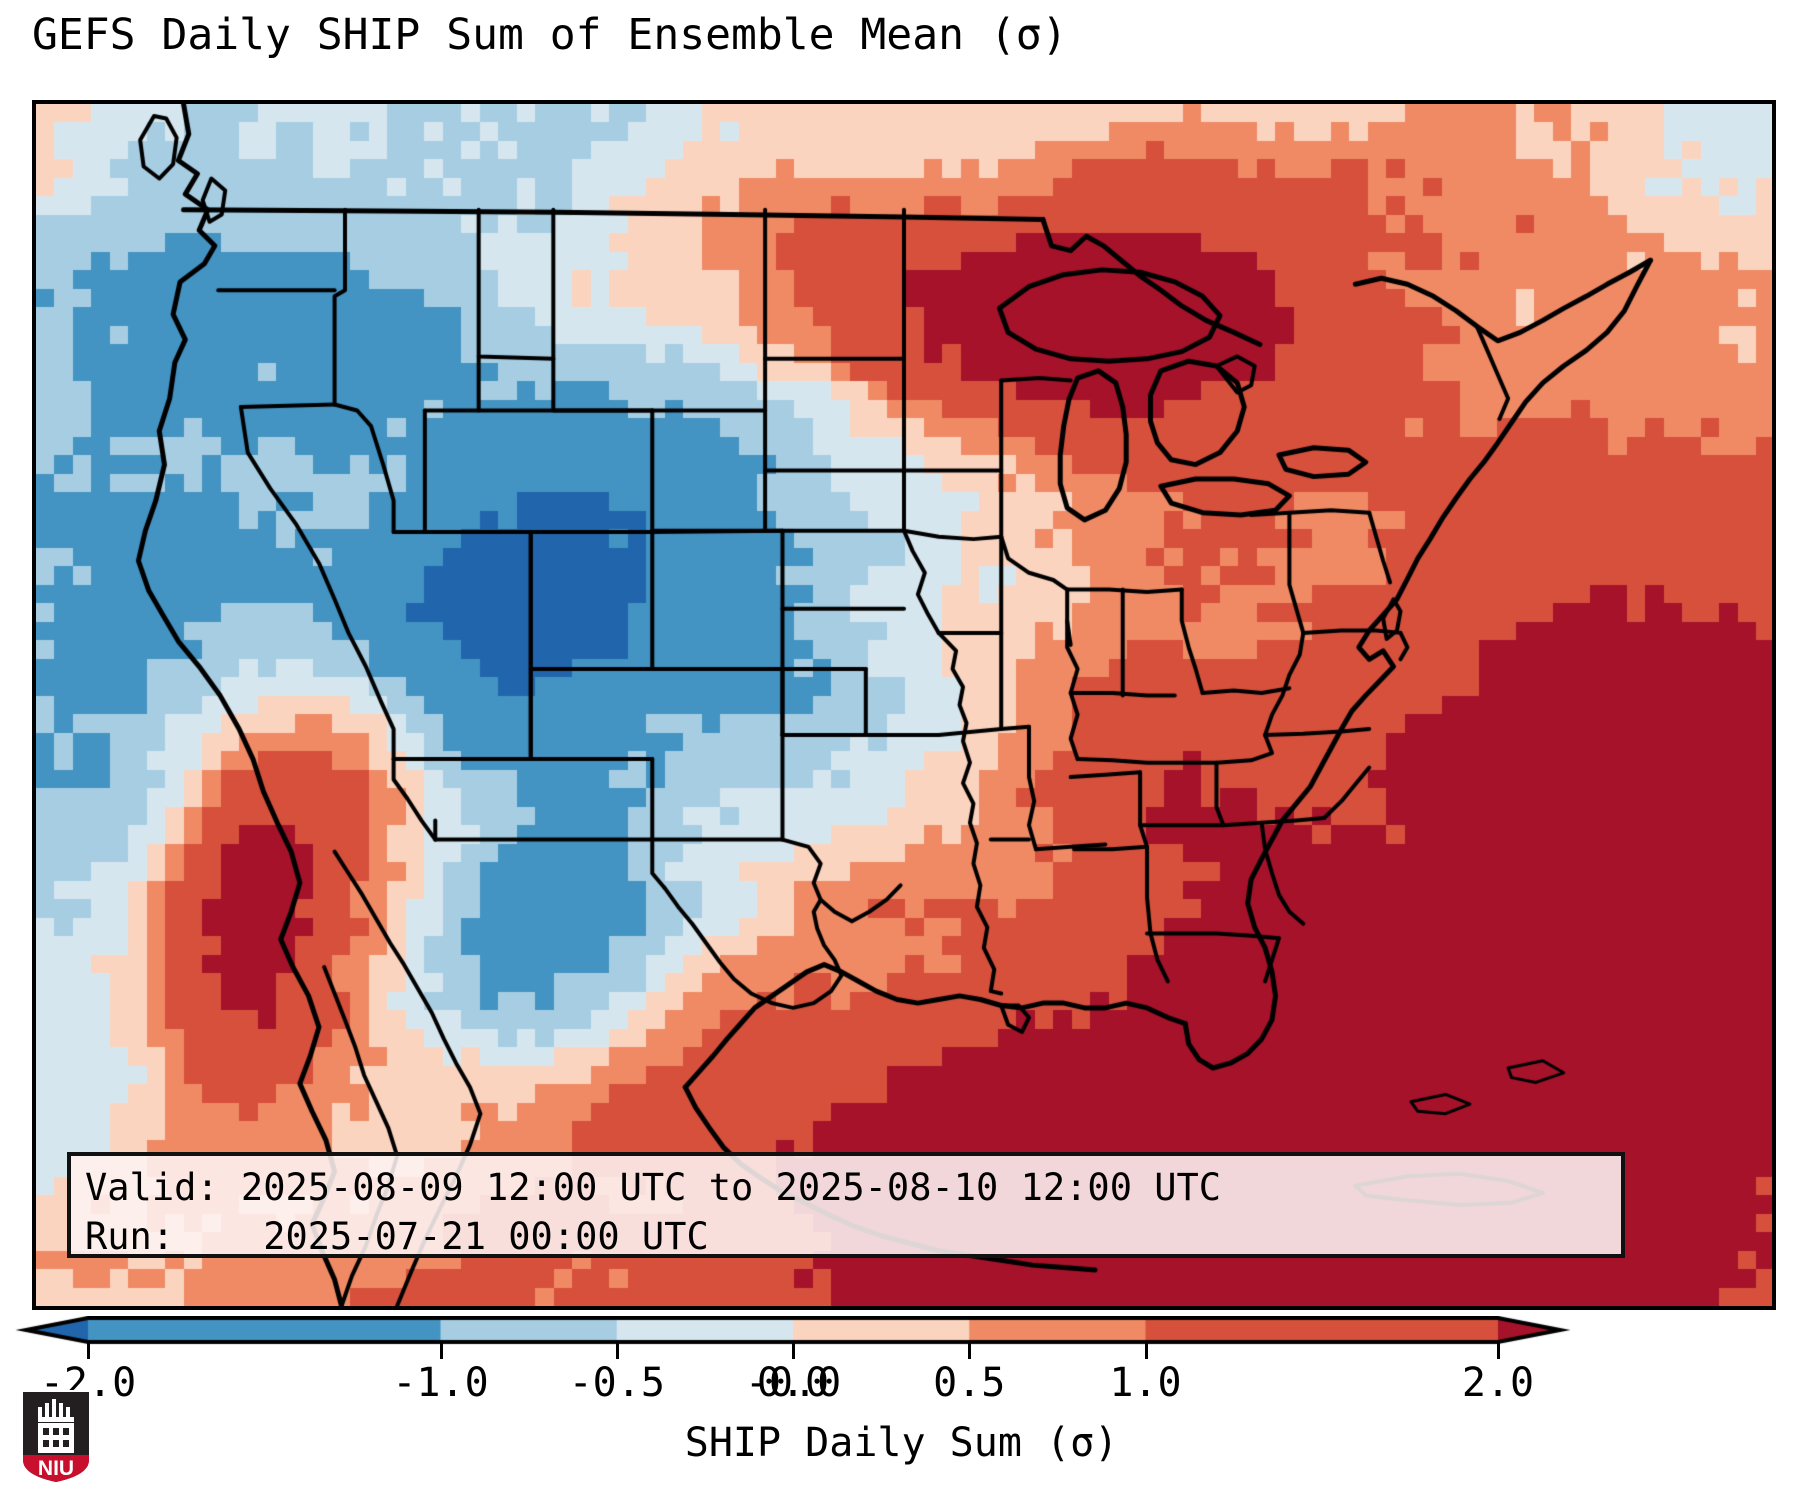  Describe the element at coordinates (1145, 1383) in the screenshot. I see `colorbar-tick-label: 1.0` at that location.